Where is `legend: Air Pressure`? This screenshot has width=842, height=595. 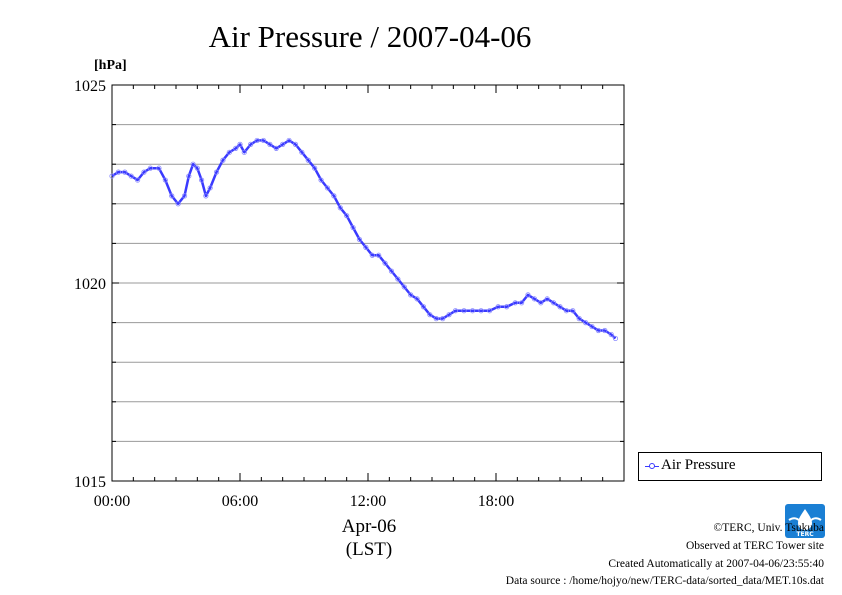
legend: Air Pressure is located at coordinates (730, 466).